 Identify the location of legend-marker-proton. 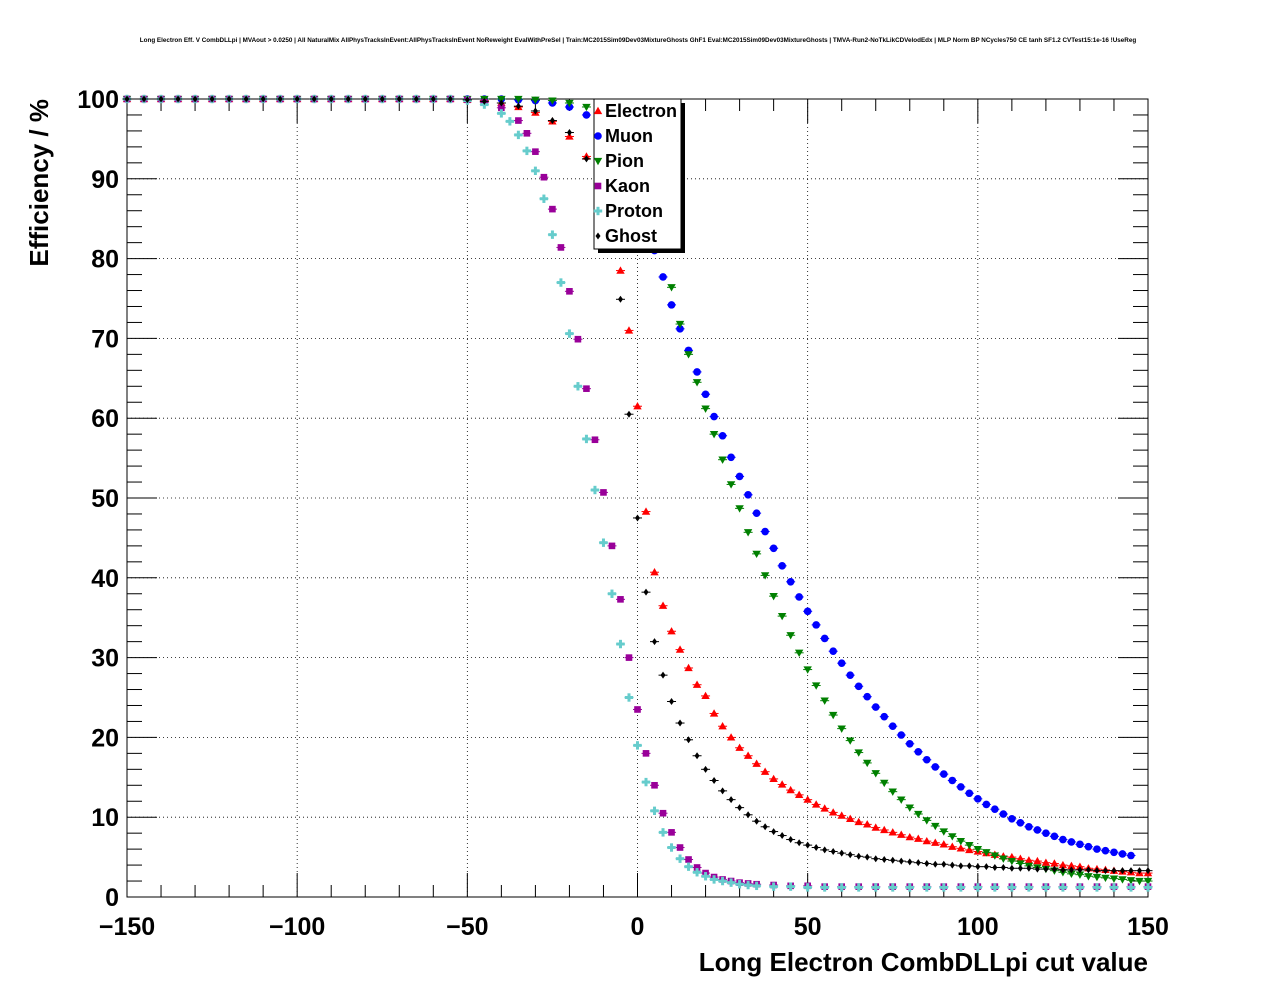
(598, 211).